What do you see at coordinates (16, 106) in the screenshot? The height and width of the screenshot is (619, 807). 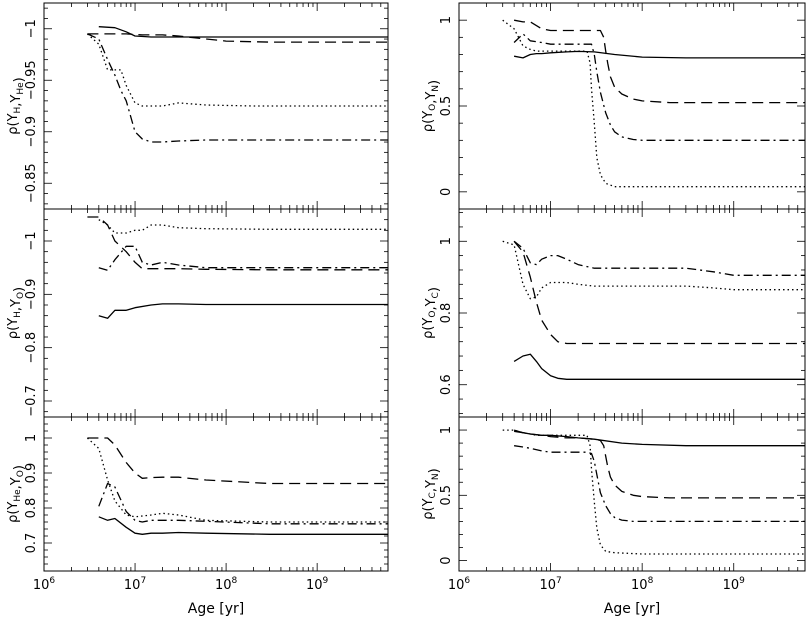 I see `y-axis-label: ρ(YH,YHe)` at bounding box center [16, 106].